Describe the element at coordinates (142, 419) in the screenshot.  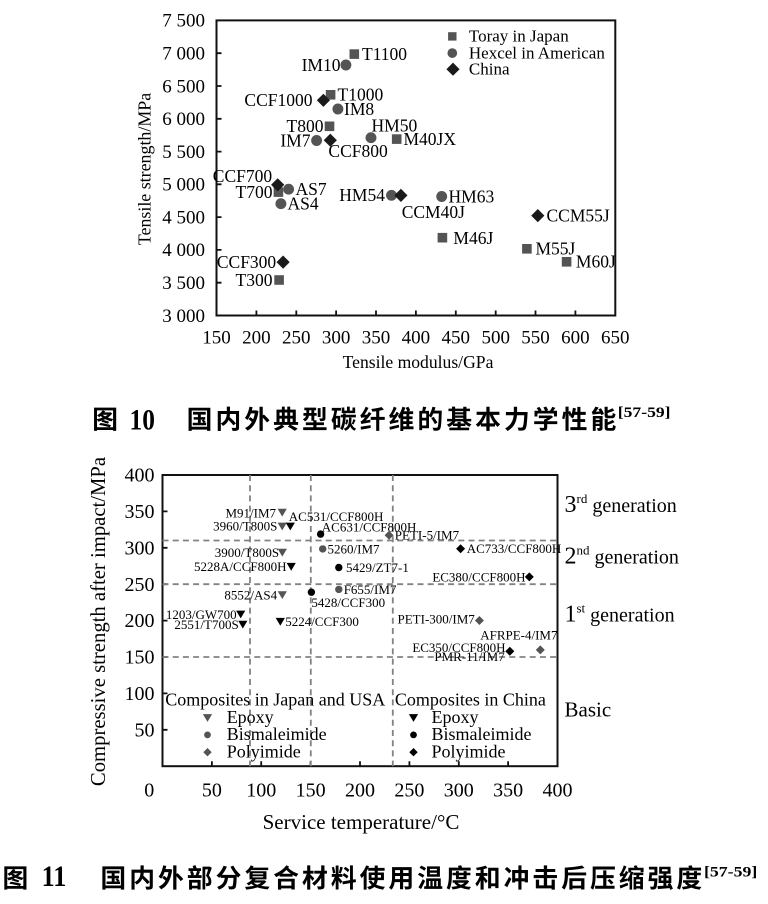
I see `svg-text: 10` at that location.